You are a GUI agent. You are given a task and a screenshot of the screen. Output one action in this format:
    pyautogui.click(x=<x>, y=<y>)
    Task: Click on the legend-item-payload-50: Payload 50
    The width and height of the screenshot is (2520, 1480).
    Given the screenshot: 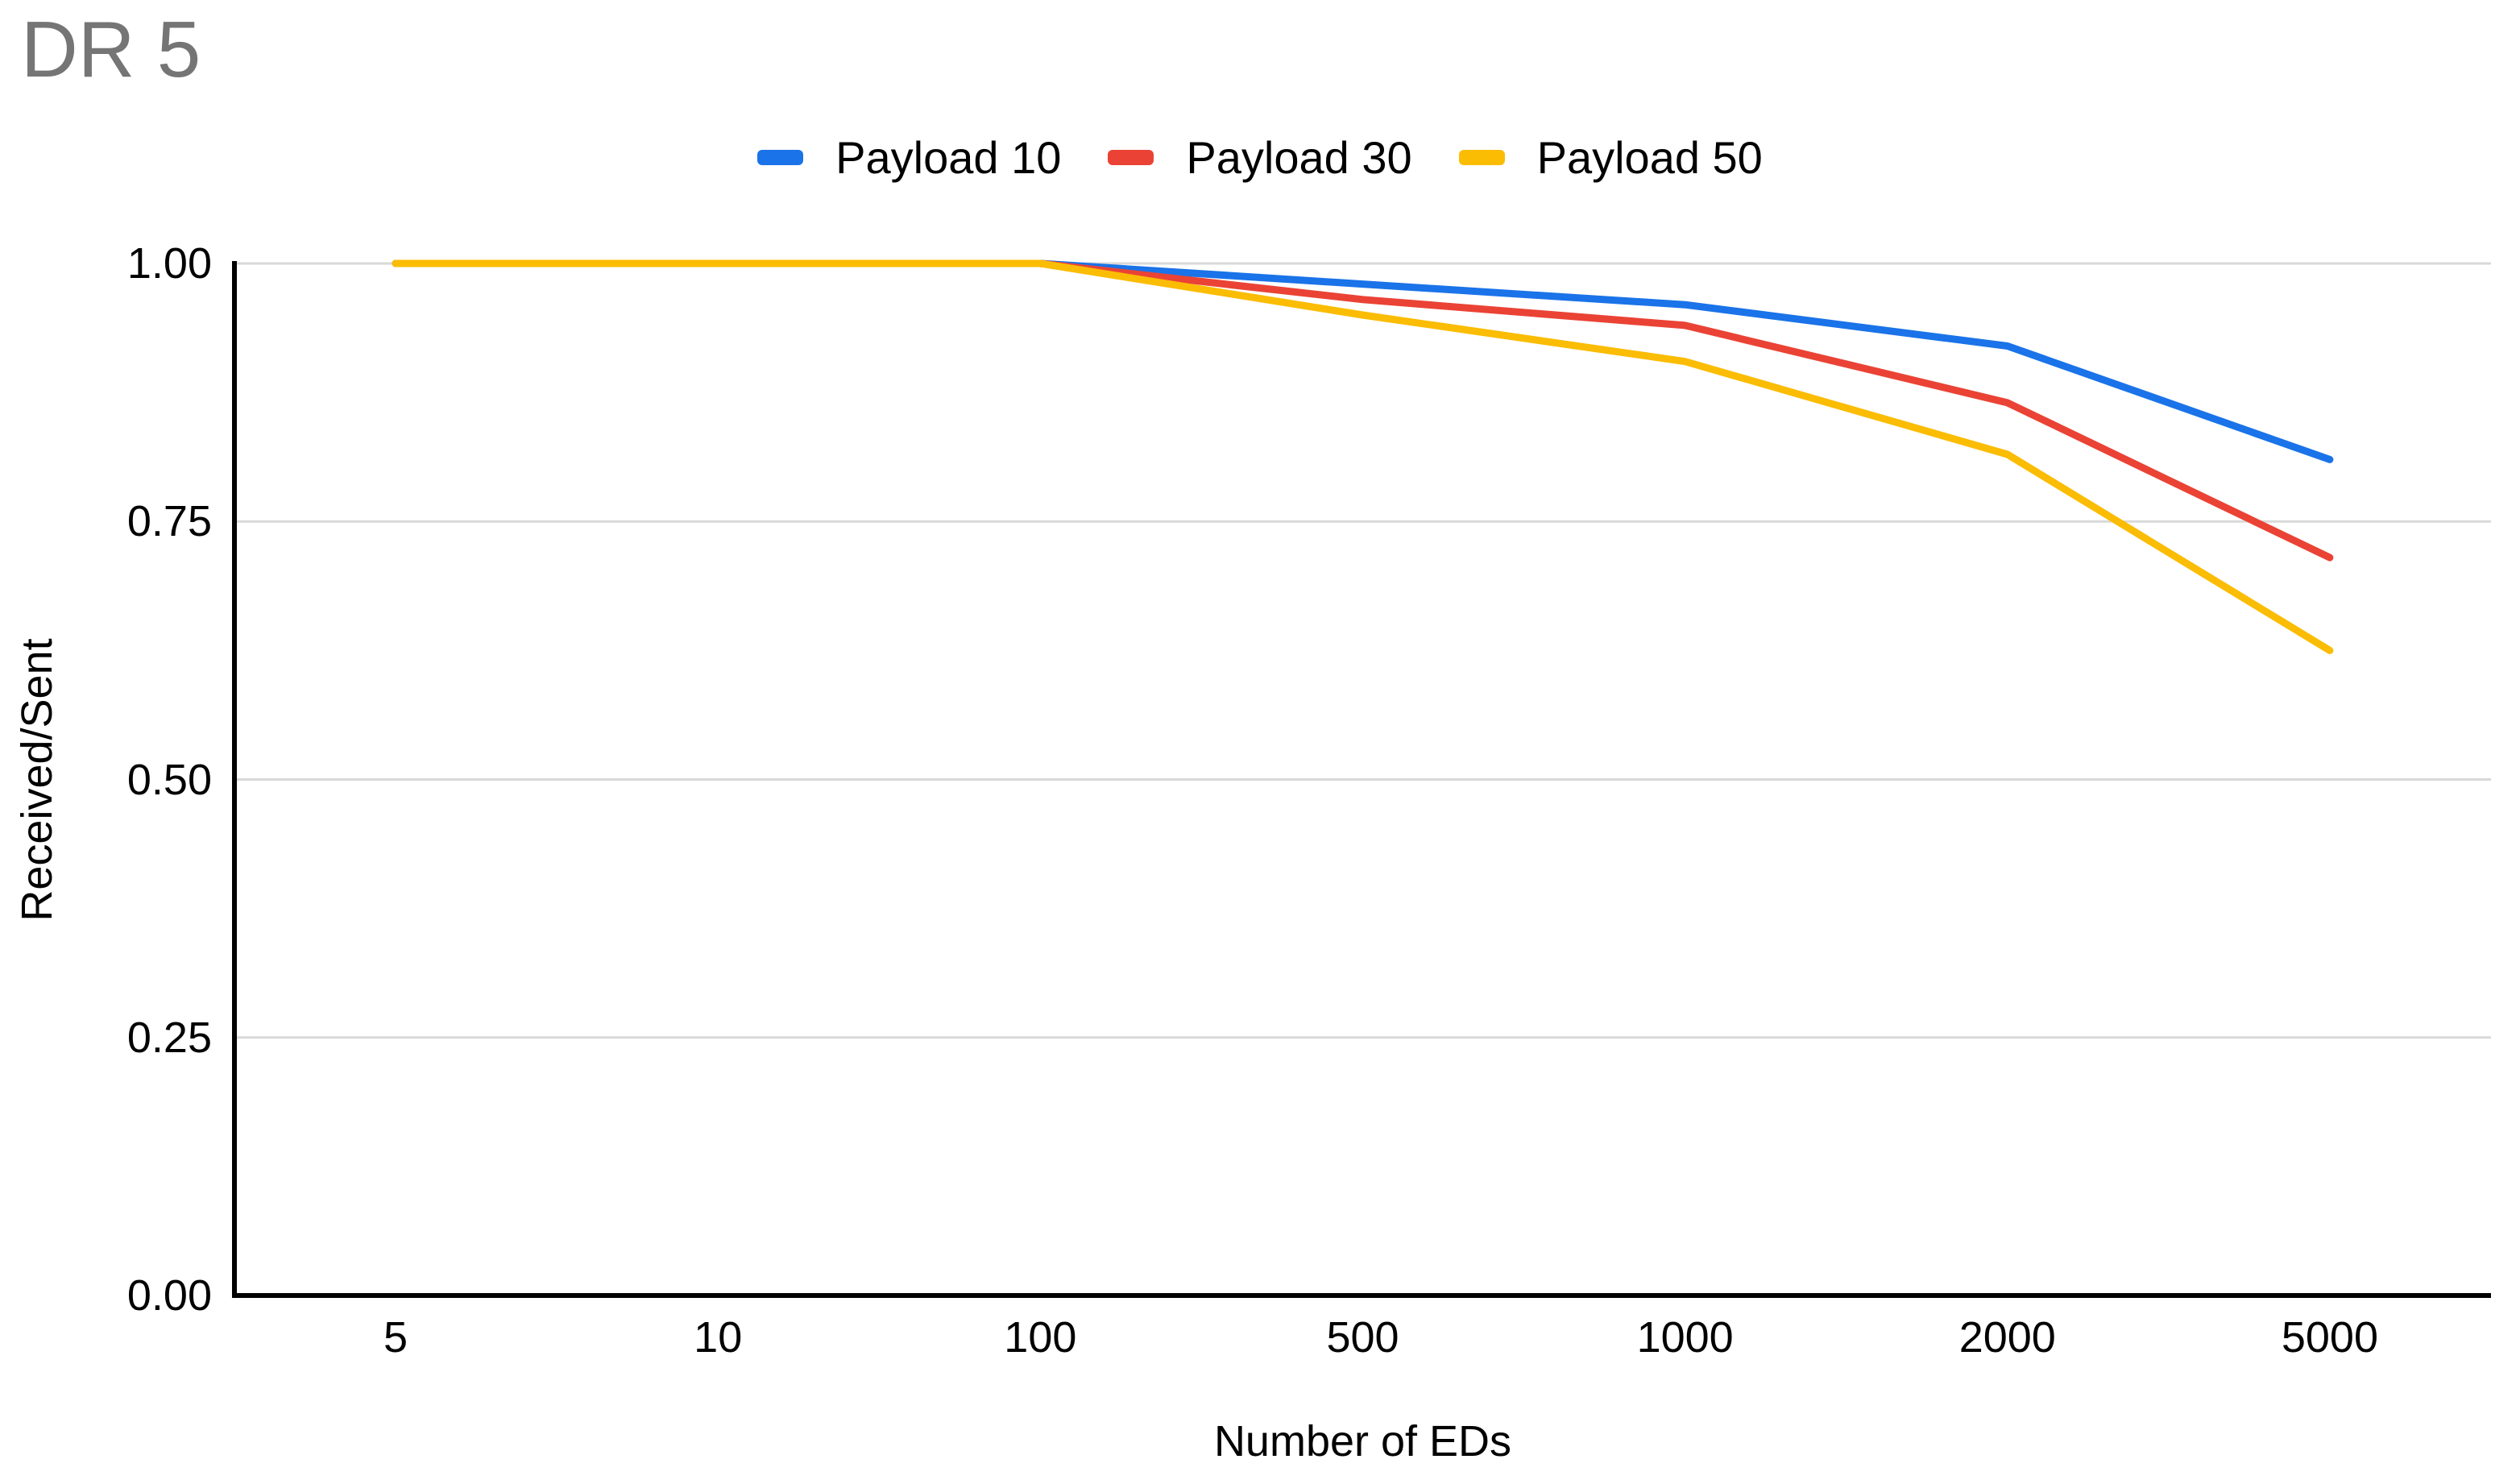 What is the action you would take?
    pyautogui.click(x=1610, y=157)
    